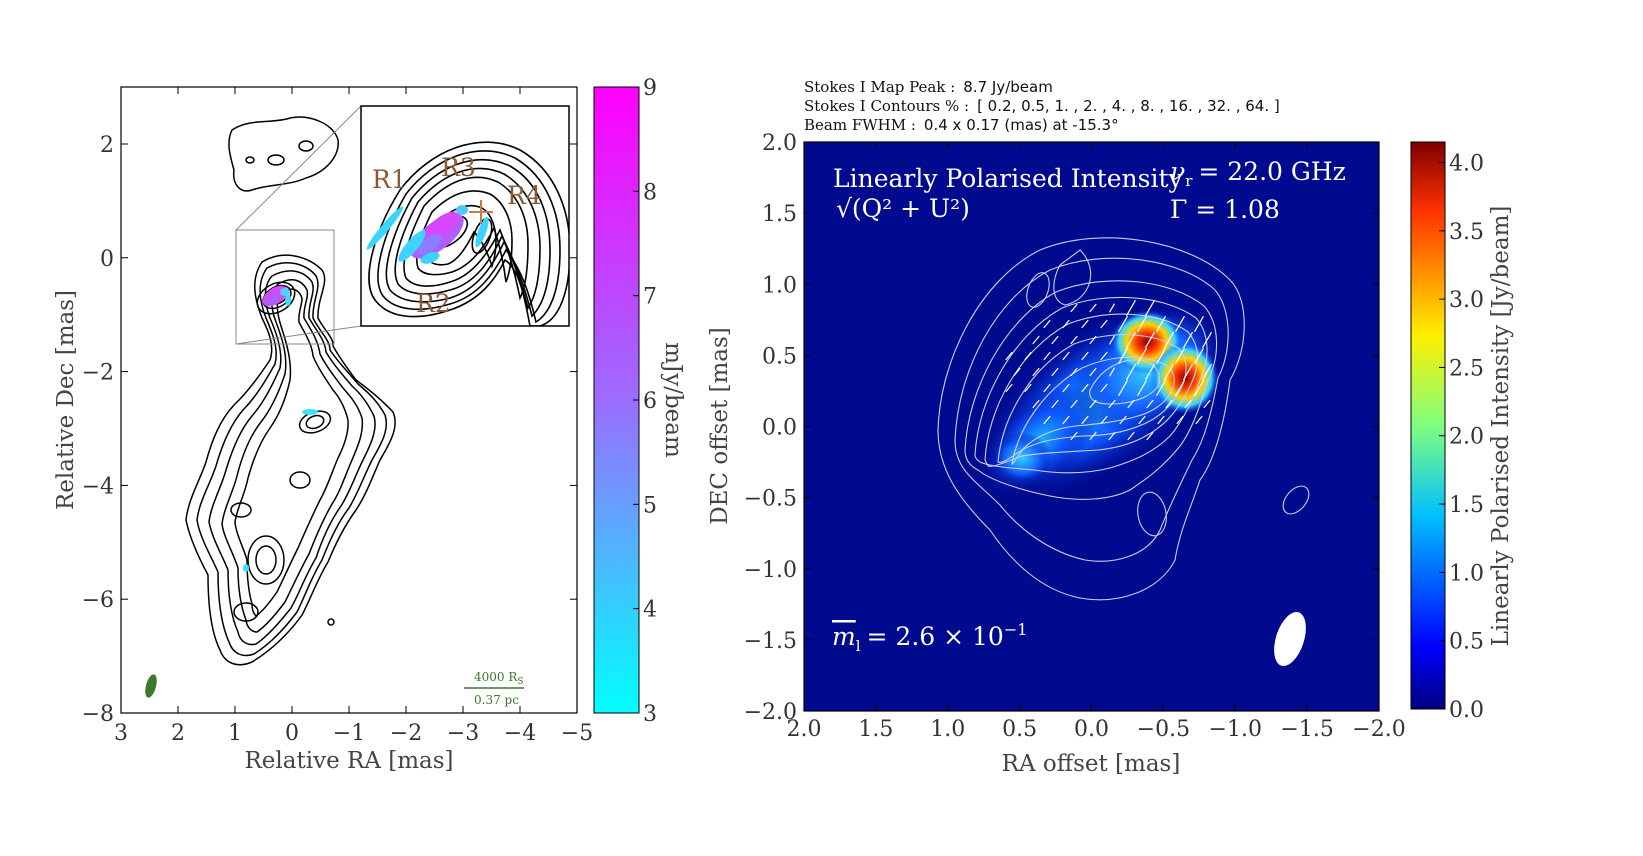 The height and width of the screenshot is (856, 1643). What do you see at coordinates (1091, 729) in the screenshot?
I see `x-tick-label: 0.0` at bounding box center [1091, 729].